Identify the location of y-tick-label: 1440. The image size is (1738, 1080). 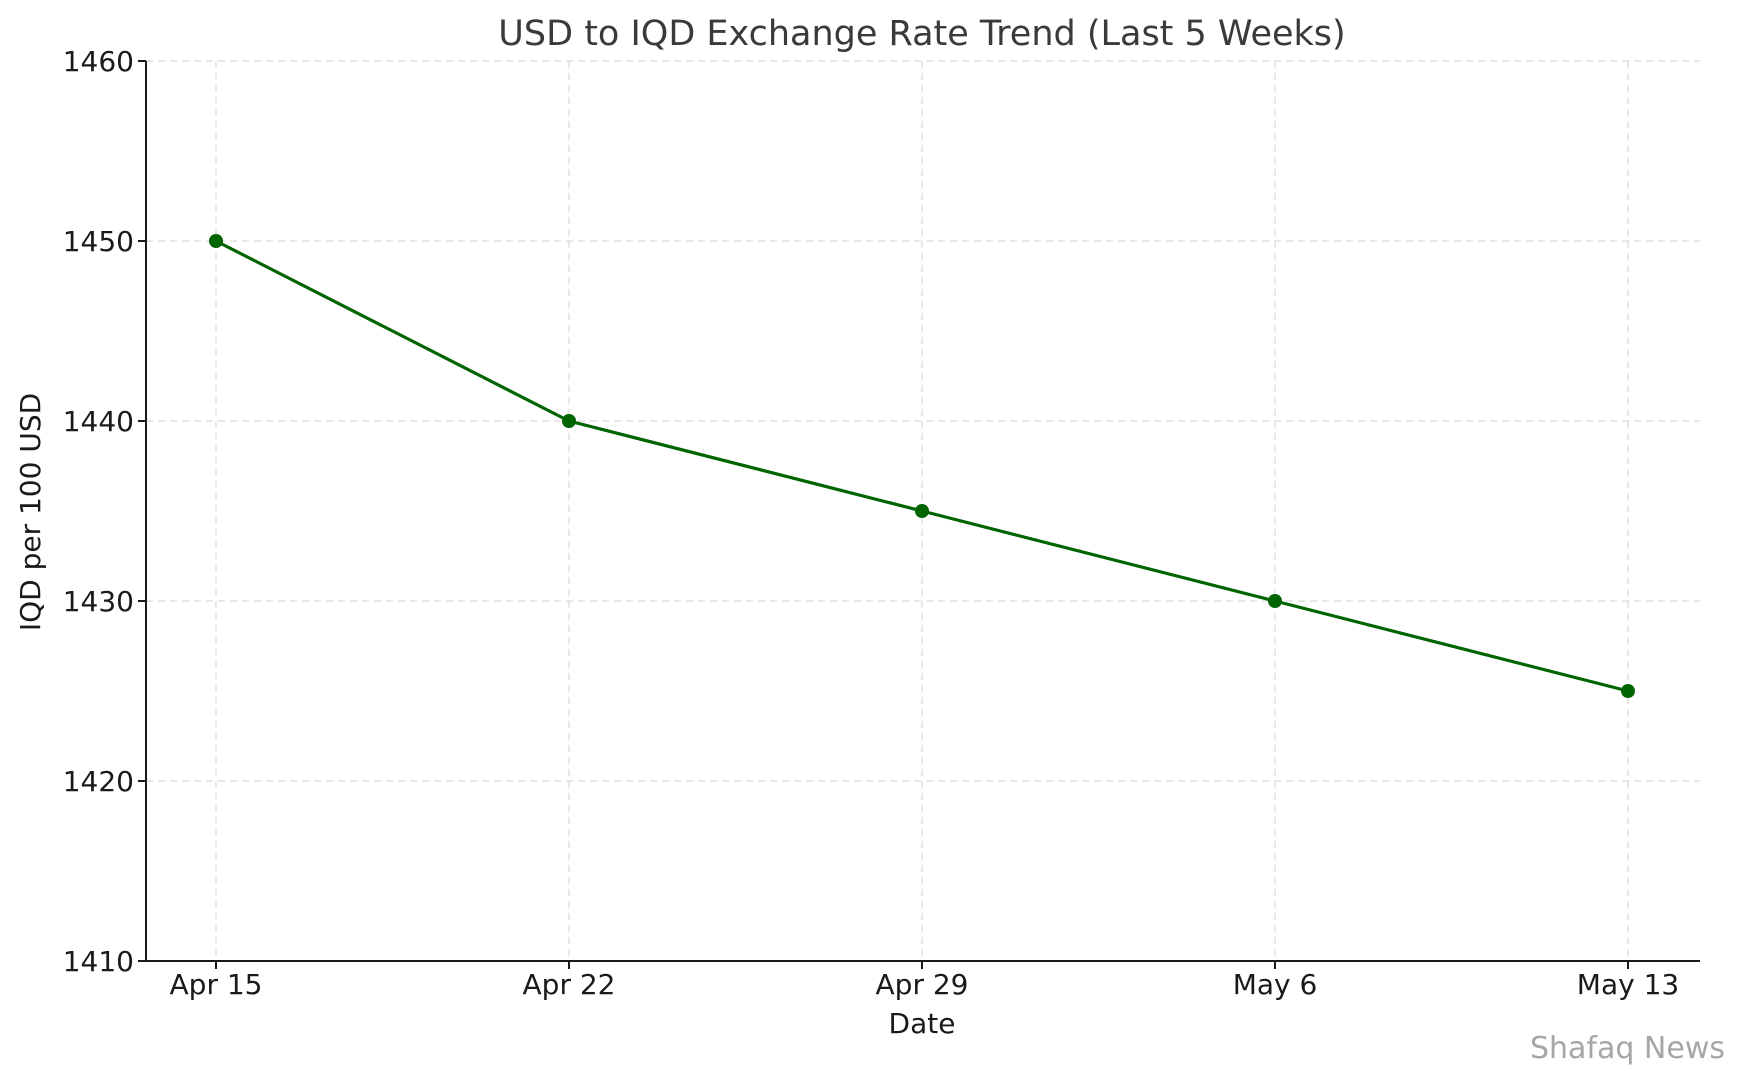
(98, 421).